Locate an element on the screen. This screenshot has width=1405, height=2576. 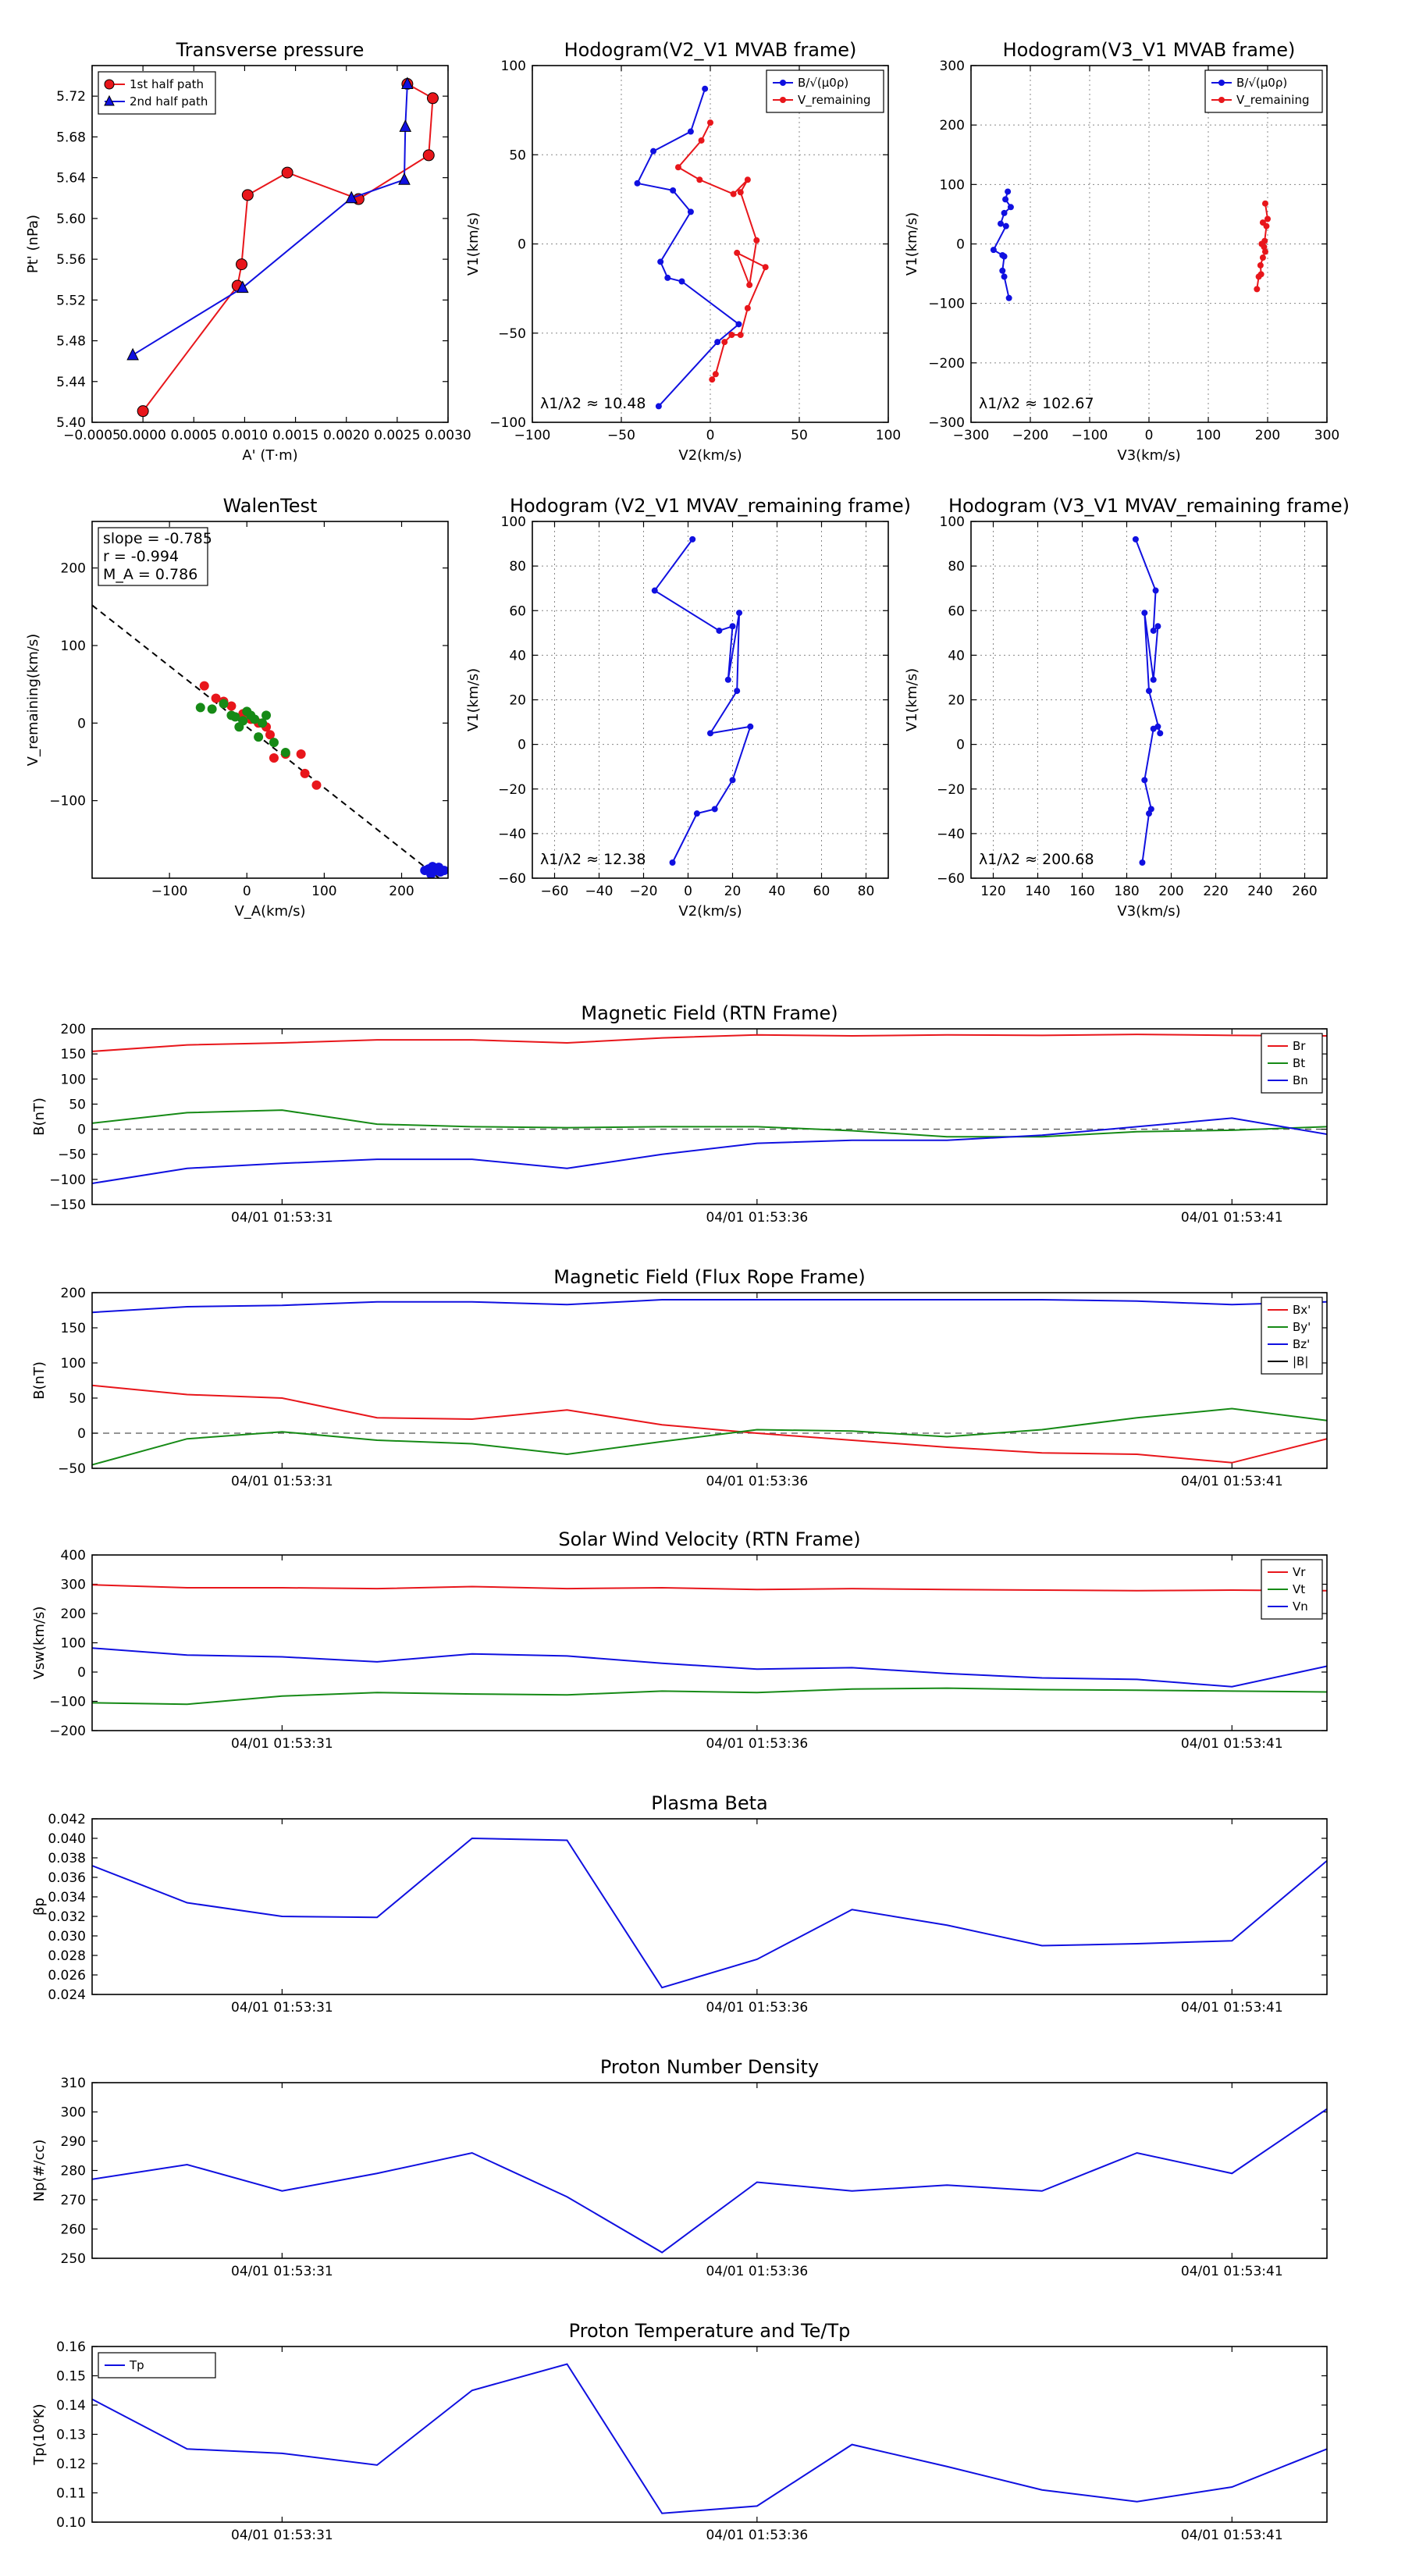
y-tick-label: 0.040 is located at coordinates (67, 1839).